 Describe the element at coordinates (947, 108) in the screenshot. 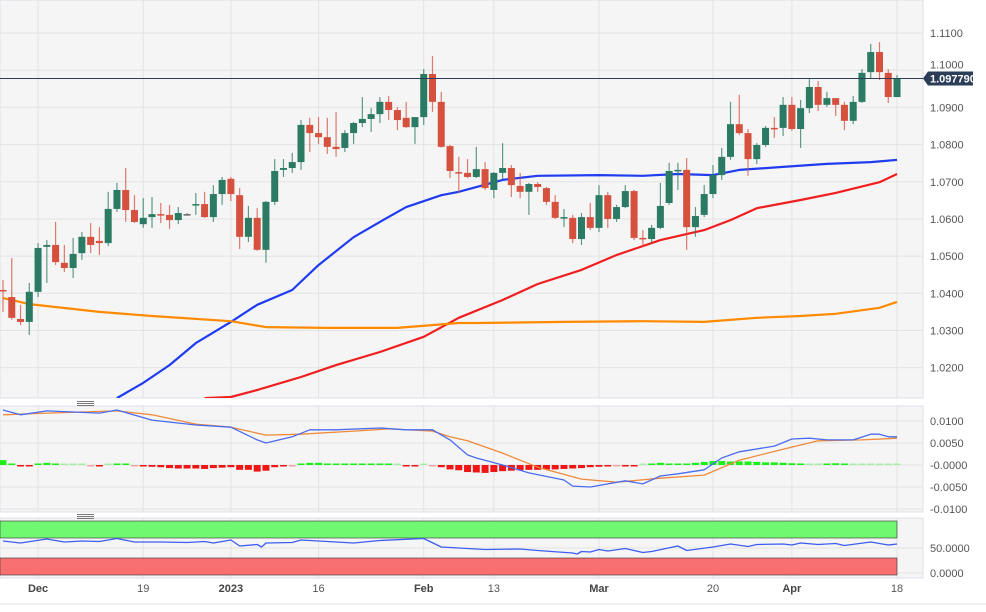

I see `price-tick-label: 1.0900` at that location.